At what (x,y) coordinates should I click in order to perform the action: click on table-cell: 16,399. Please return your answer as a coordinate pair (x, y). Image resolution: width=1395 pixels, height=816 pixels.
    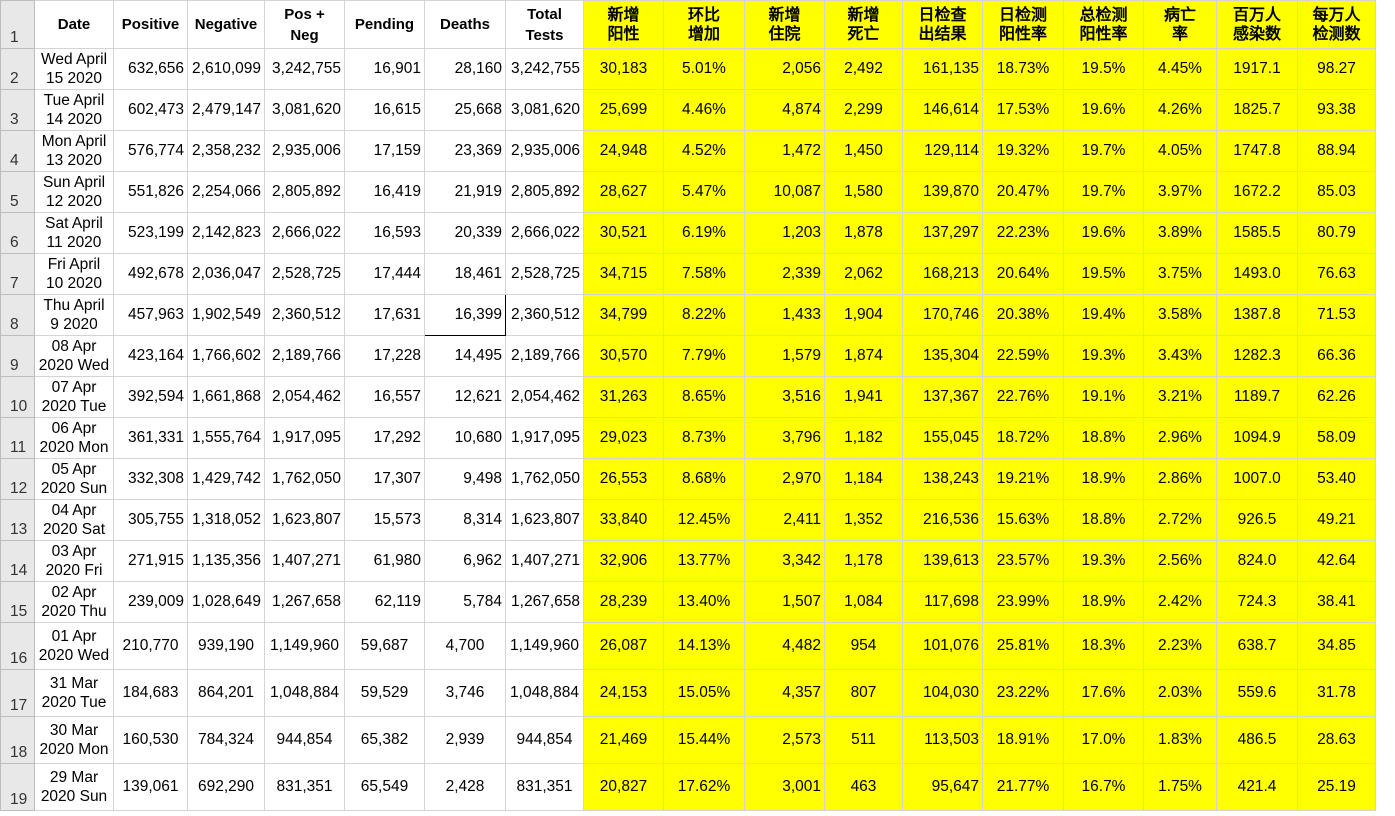
    Looking at the image, I should click on (465, 315).